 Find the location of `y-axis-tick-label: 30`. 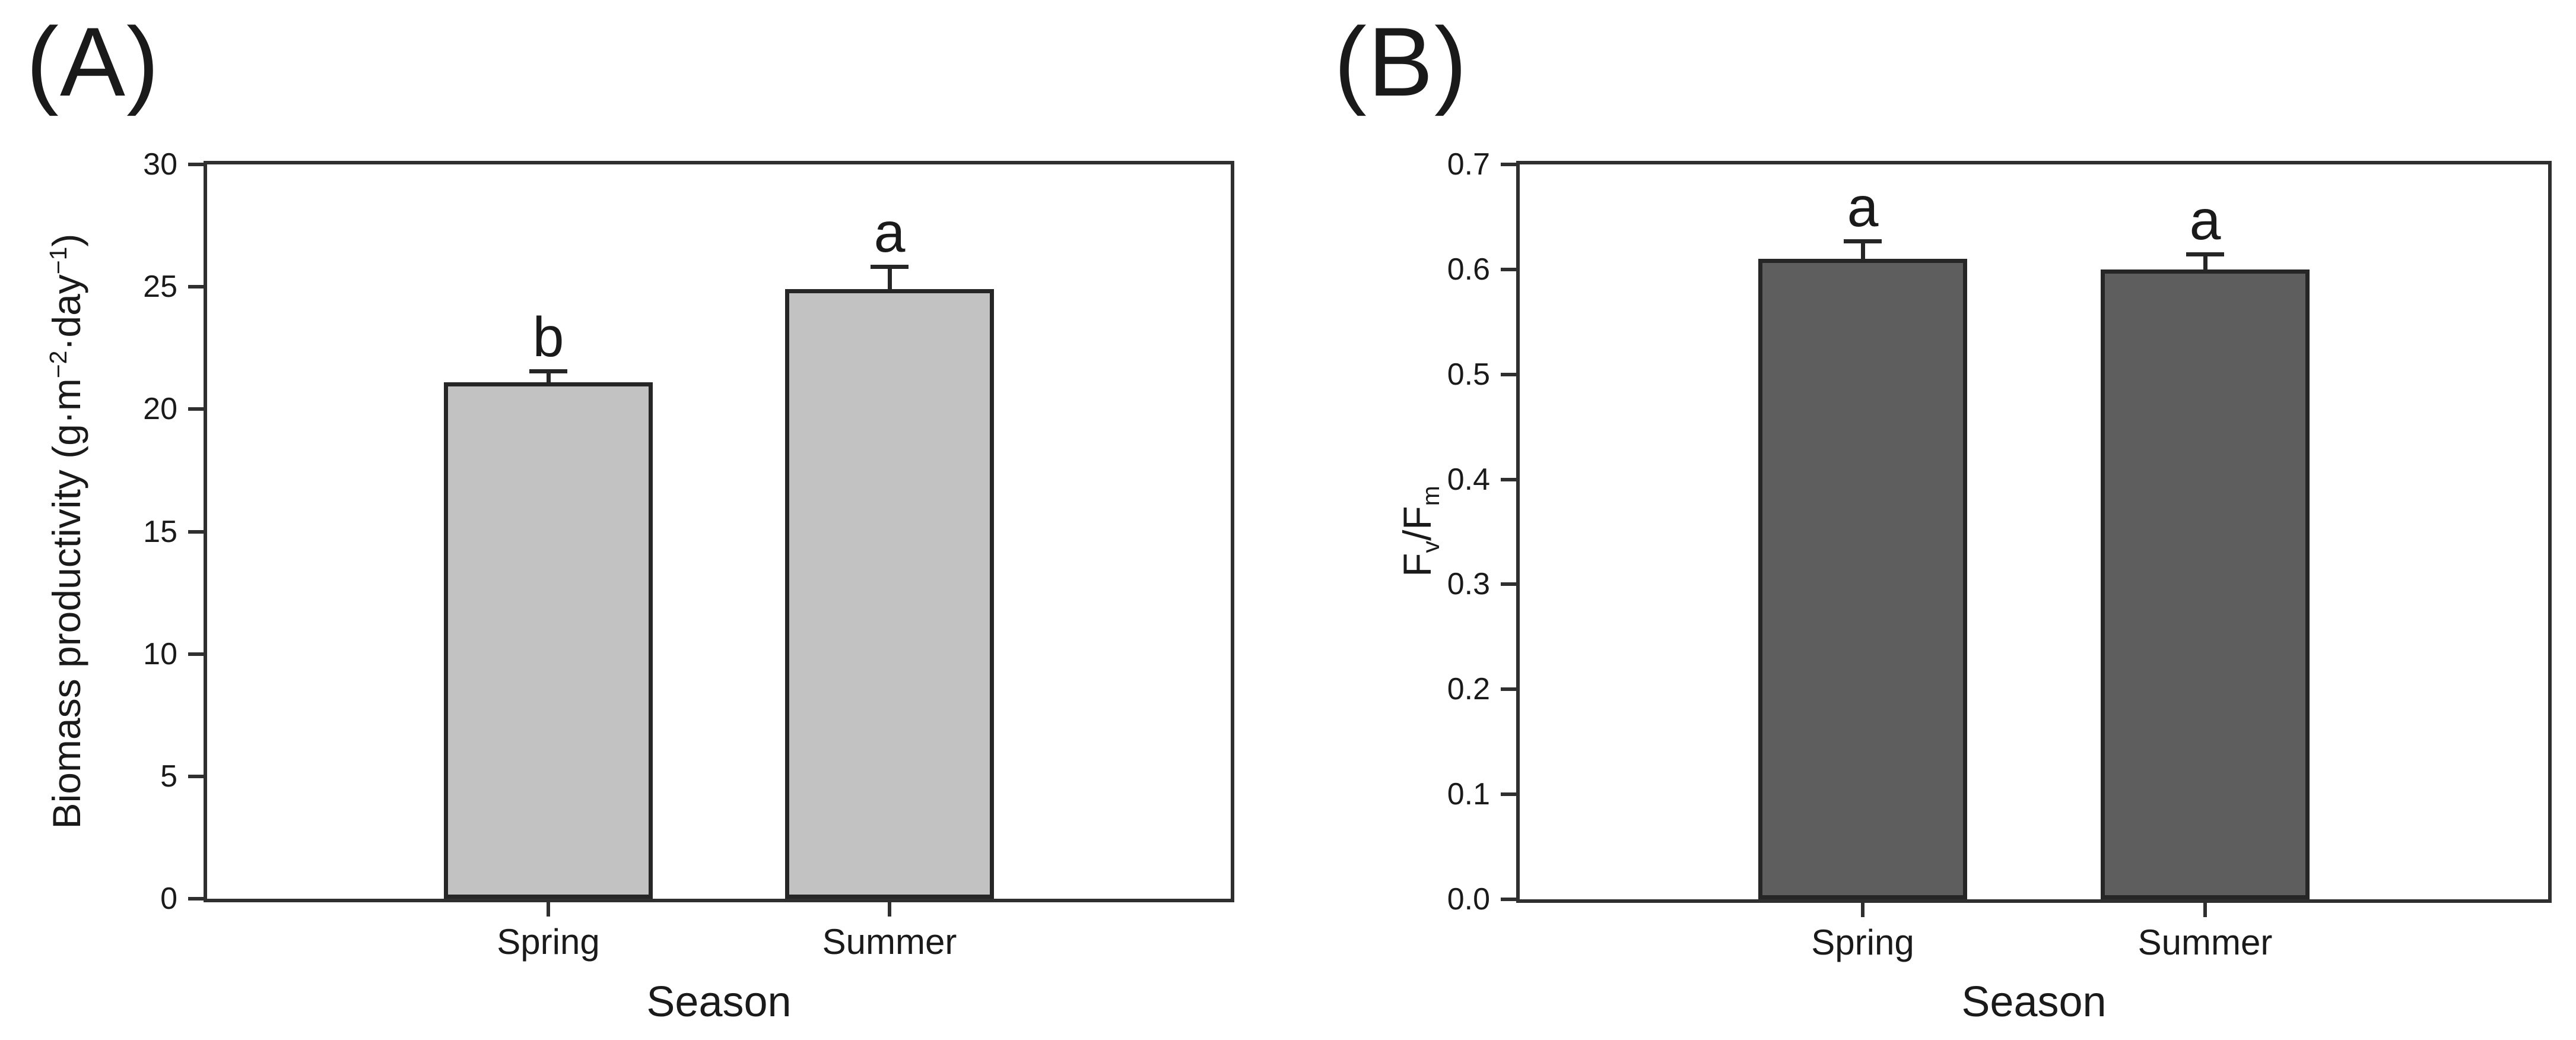

y-axis-tick-label: 30 is located at coordinates (160, 164).